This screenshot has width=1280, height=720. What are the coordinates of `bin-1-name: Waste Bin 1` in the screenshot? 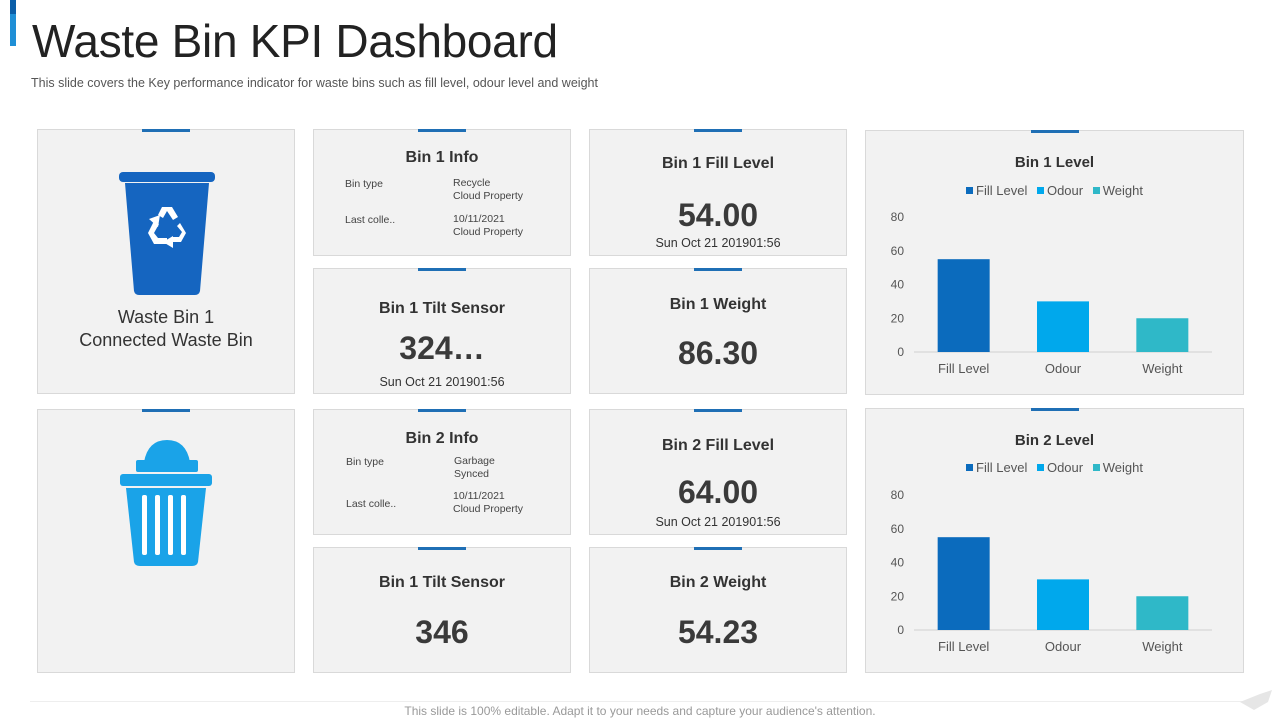 It's located at (166, 317).